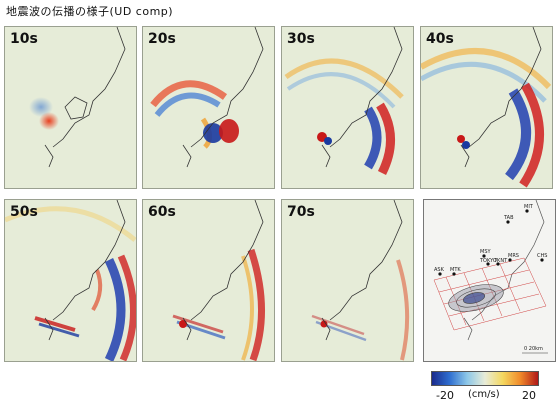 The height and width of the screenshot is (406, 560). I want to click on wave-field-70s, so click(360, 280).